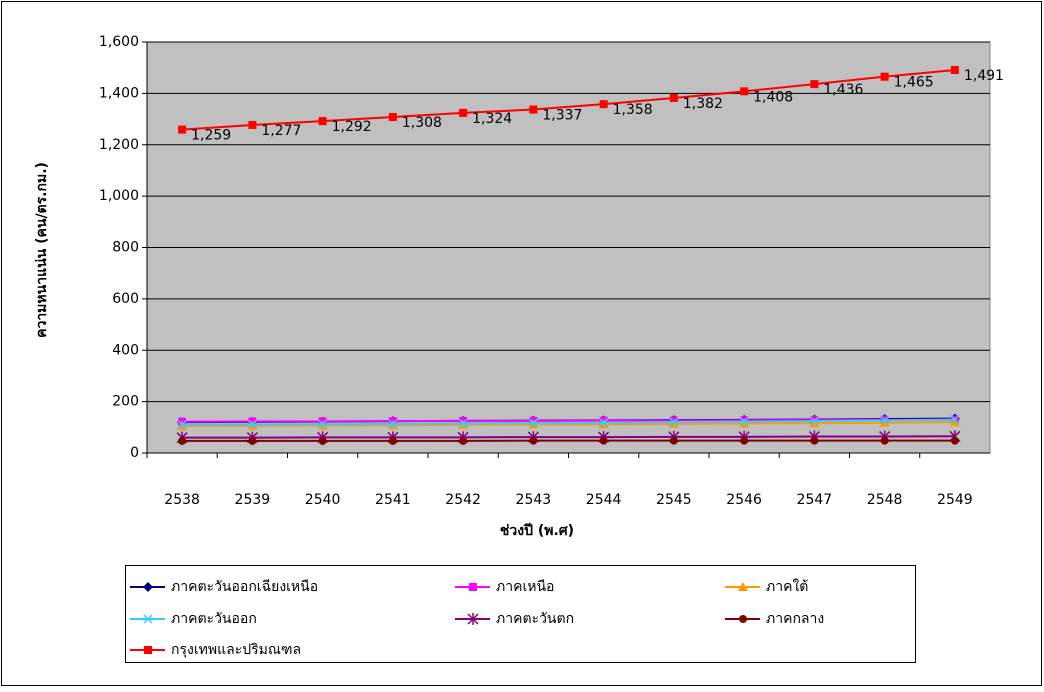 This screenshot has width=1044, height=692. Describe the element at coordinates (492, 119) in the screenshot. I see `data-label: 1,324` at that location.